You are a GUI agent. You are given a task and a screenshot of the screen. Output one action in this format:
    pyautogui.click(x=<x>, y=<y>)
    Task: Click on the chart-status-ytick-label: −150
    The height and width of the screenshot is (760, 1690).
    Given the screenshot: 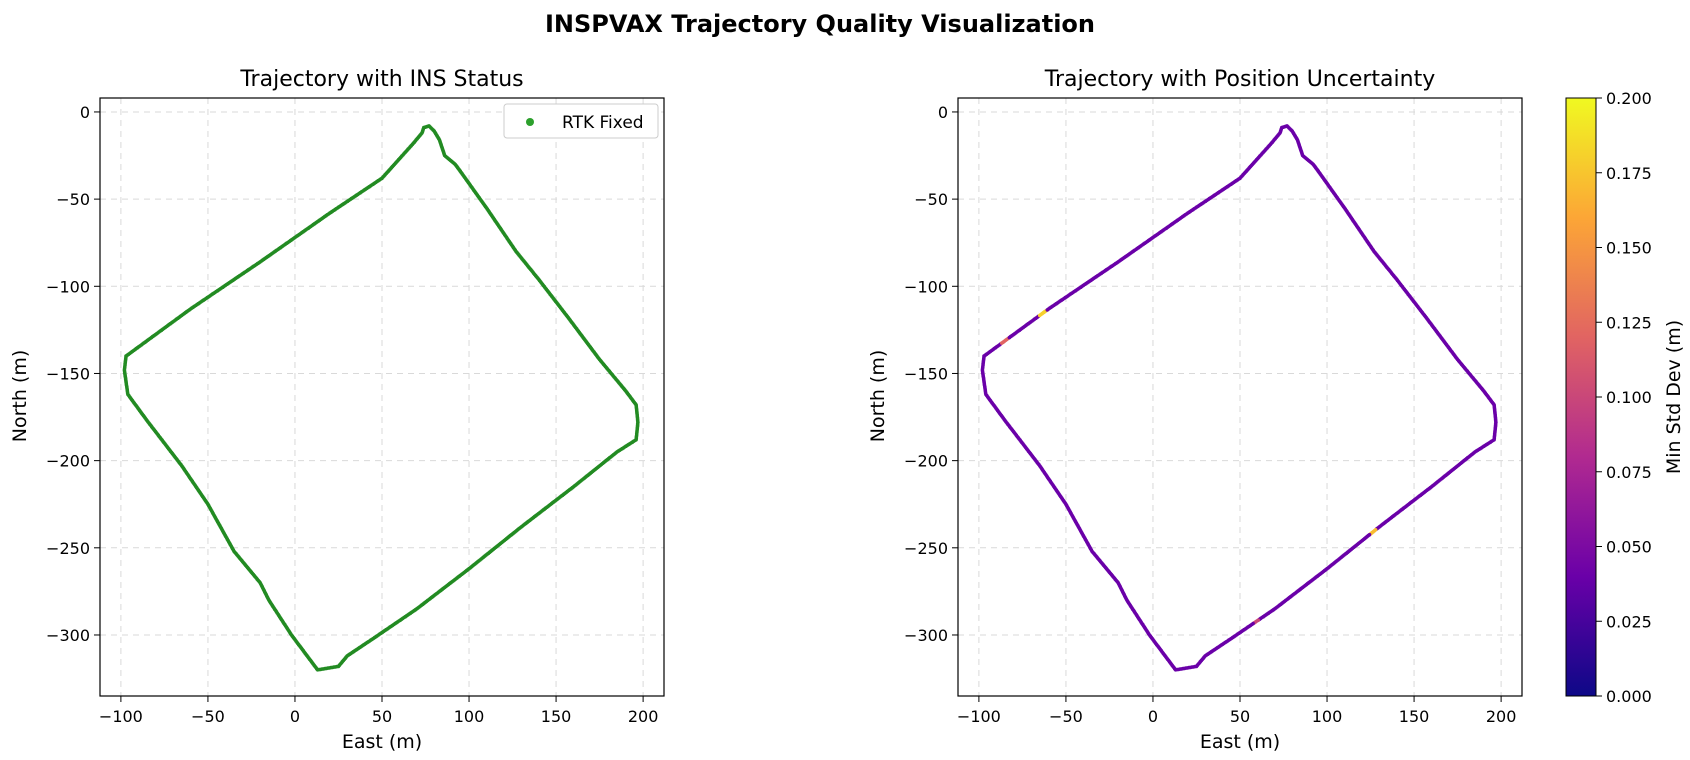 What is the action you would take?
    pyautogui.click(x=68, y=373)
    